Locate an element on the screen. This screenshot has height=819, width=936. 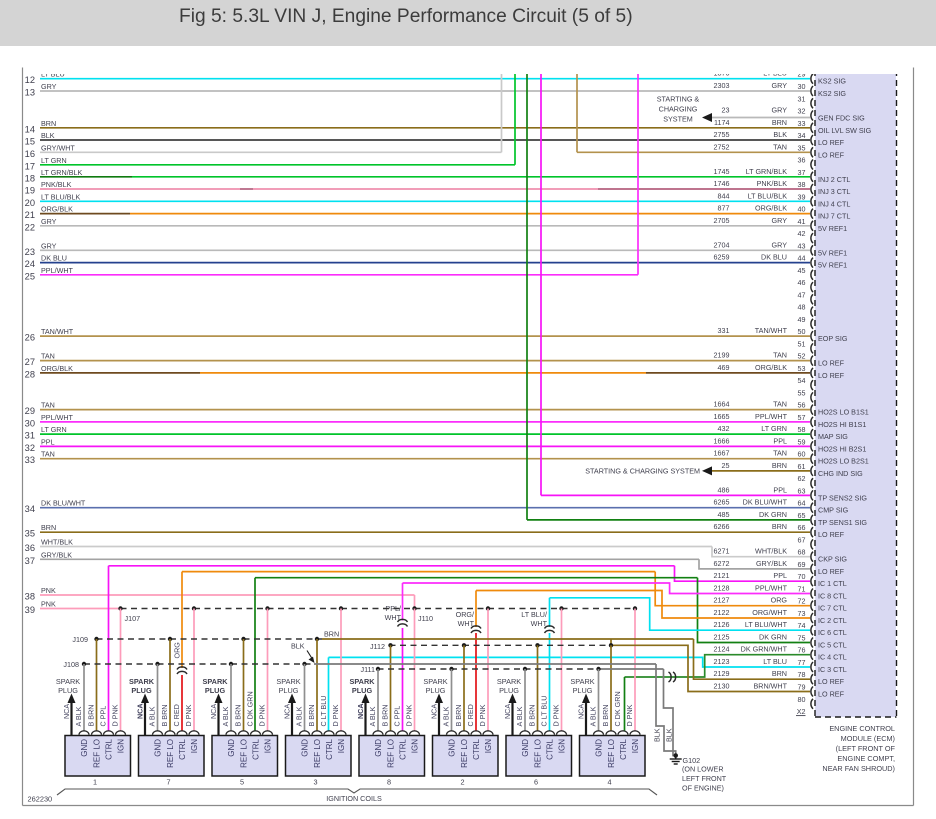
svg-text: INJ 2 CTL is located at coordinates (834, 179).